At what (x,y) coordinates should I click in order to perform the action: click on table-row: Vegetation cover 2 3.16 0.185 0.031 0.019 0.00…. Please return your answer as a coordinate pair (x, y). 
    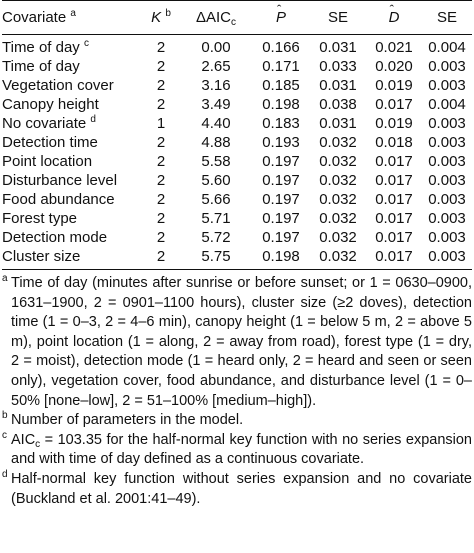
    Looking at the image, I should click on (237, 85).